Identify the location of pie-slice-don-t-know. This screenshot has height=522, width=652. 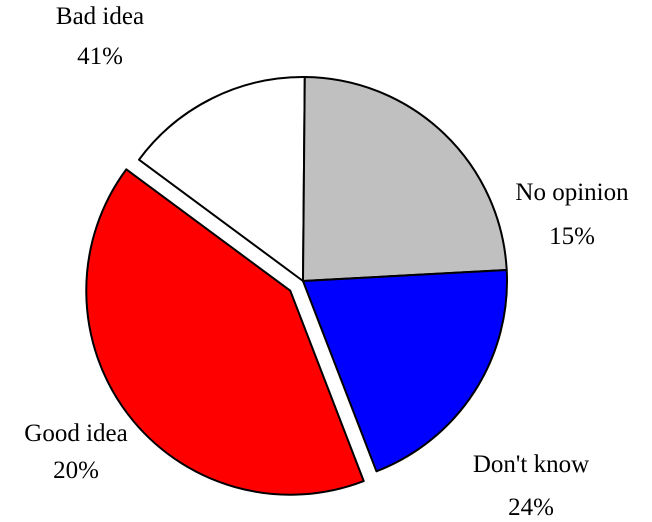
(405, 179).